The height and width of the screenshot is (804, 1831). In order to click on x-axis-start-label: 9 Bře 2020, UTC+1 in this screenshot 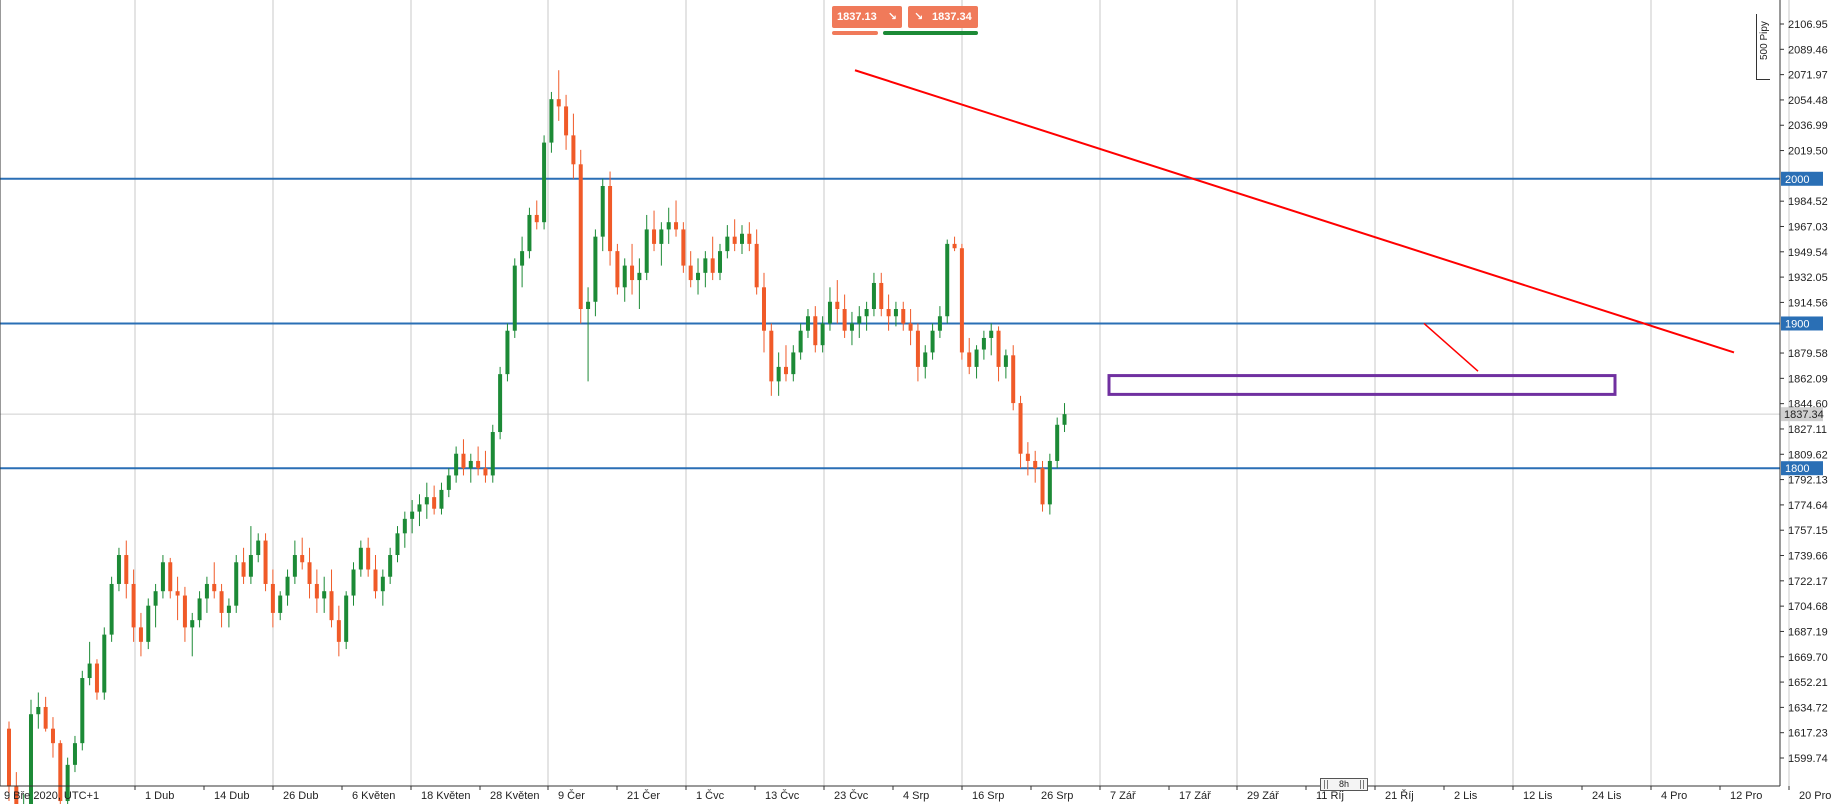, I will do `click(51, 796)`.